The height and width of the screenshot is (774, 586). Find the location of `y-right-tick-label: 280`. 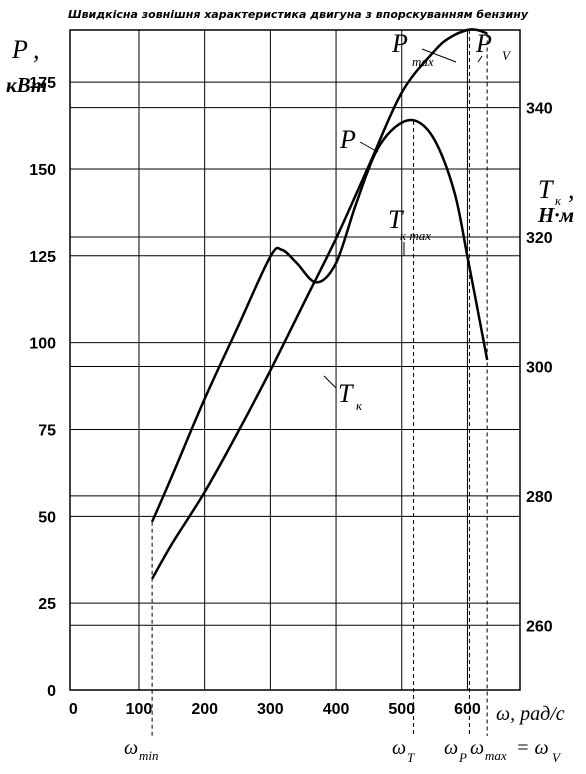

y-right-tick-label: 280 is located at coordinates (539, 497).